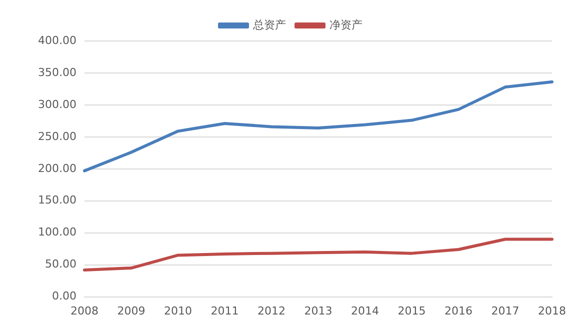 The image size is (582, 334). What do you see at coordinates (269, 25) in the screenshot?
I see `legend-label: 总资产` at bounding box center [269, 25].